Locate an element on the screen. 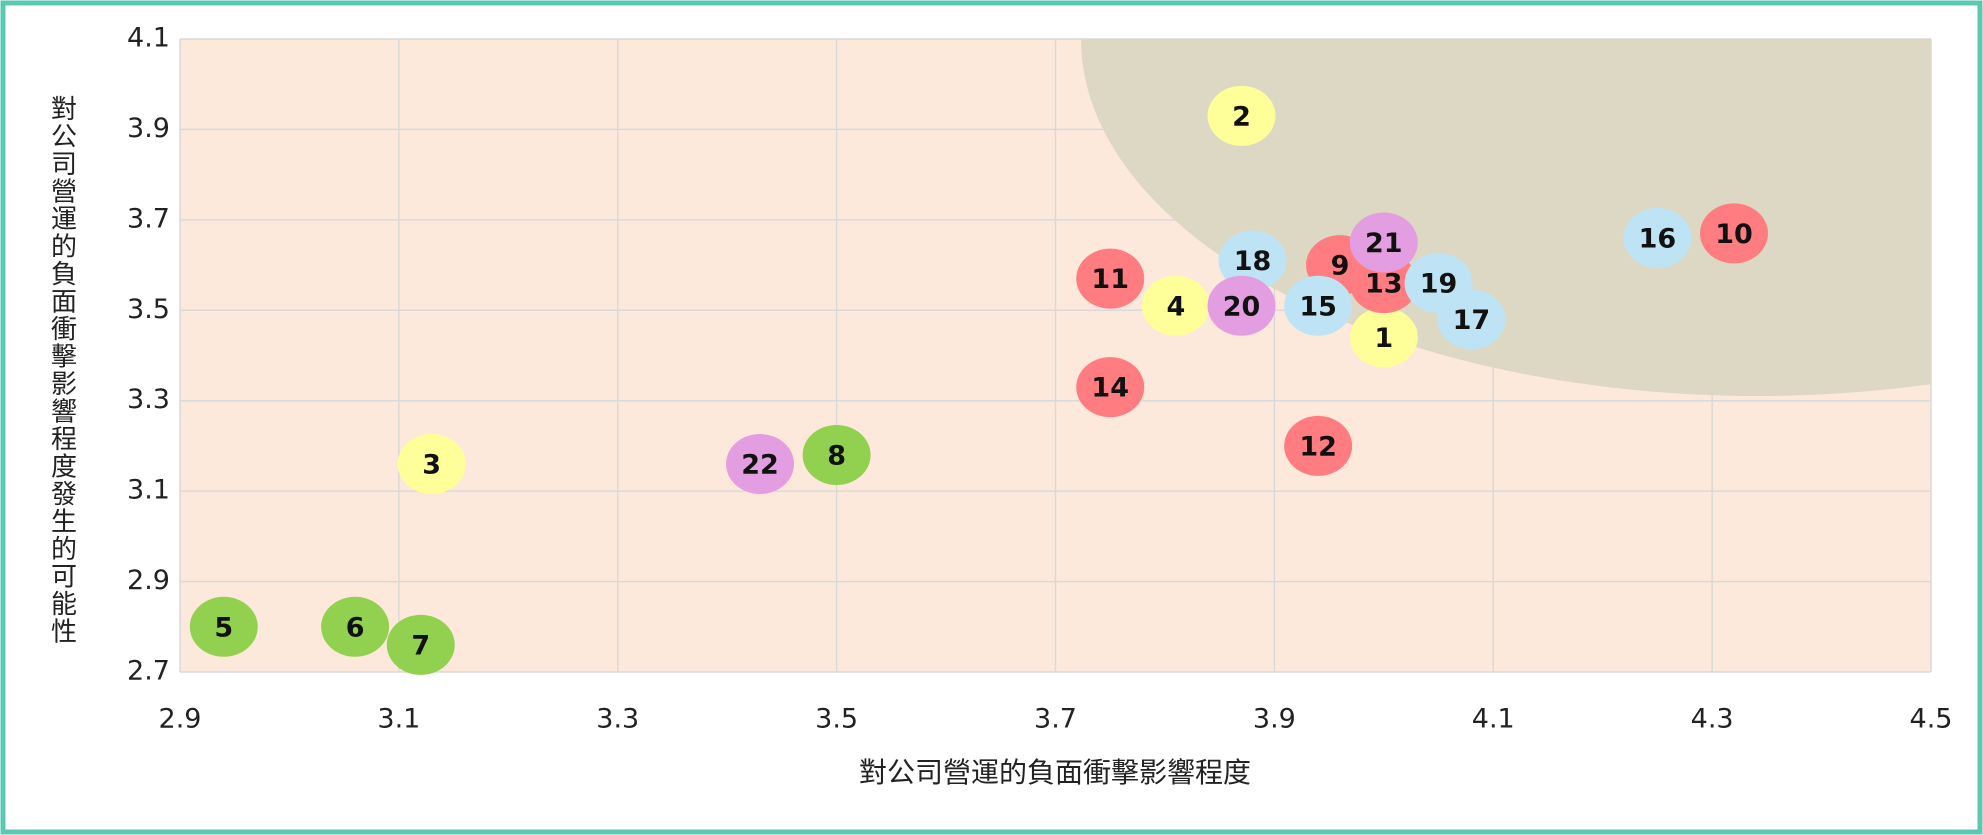  y-tick-label: 3.7 is located at coordinates (148, 218).